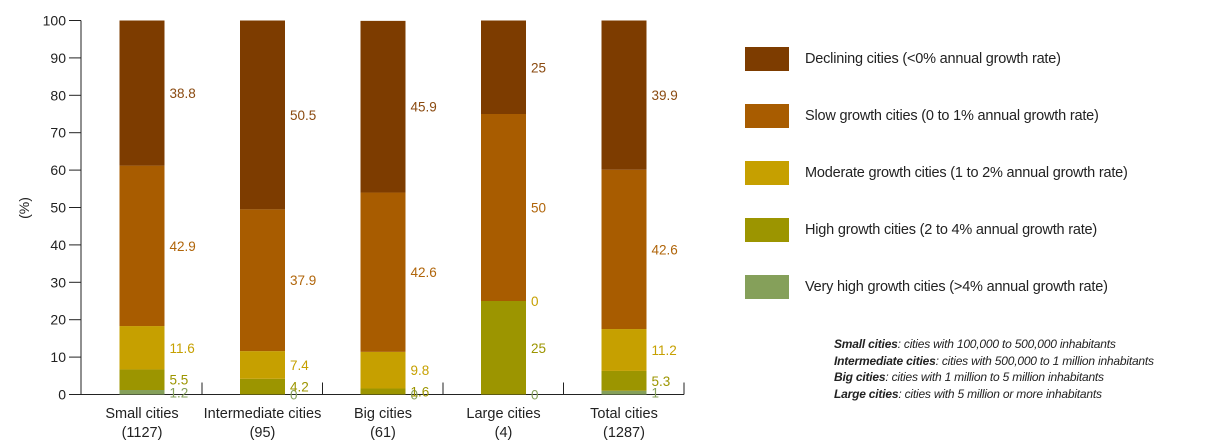 This screenshot has height=444, width=1205. What do you see at coordinates (424, 107) in the screenshot?
I see `data-label: 45.9` at bounding box center [424, 107].